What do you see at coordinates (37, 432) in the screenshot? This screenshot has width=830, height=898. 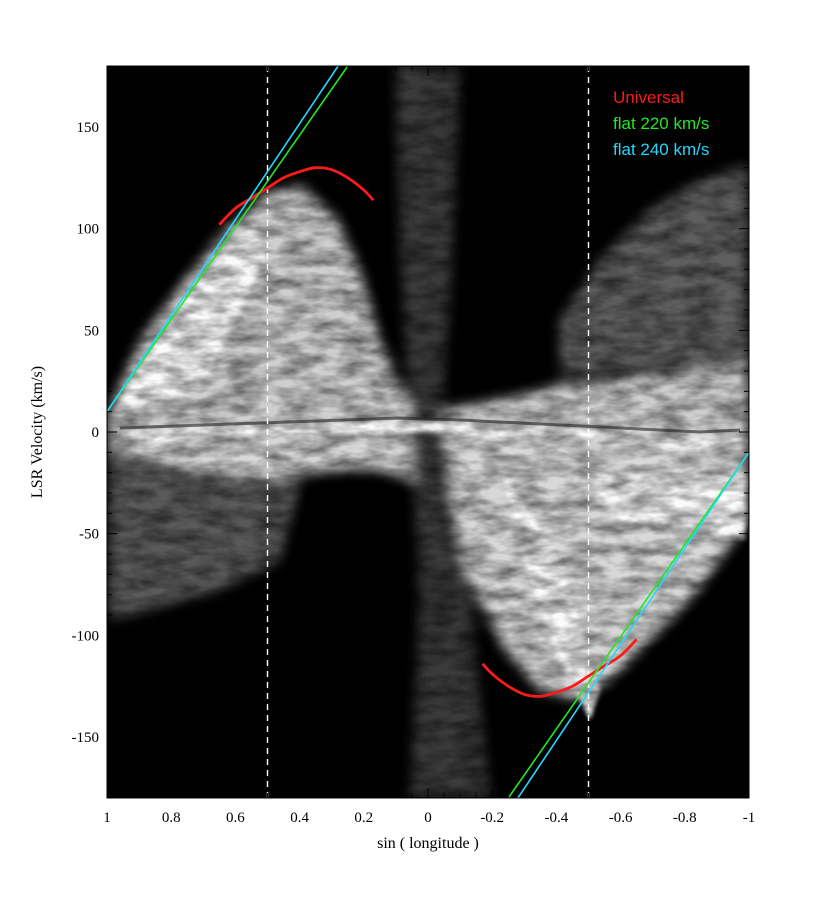 I see `y-axis-title: LSR Velocity (km/s)` at bounding box center [37, 432].